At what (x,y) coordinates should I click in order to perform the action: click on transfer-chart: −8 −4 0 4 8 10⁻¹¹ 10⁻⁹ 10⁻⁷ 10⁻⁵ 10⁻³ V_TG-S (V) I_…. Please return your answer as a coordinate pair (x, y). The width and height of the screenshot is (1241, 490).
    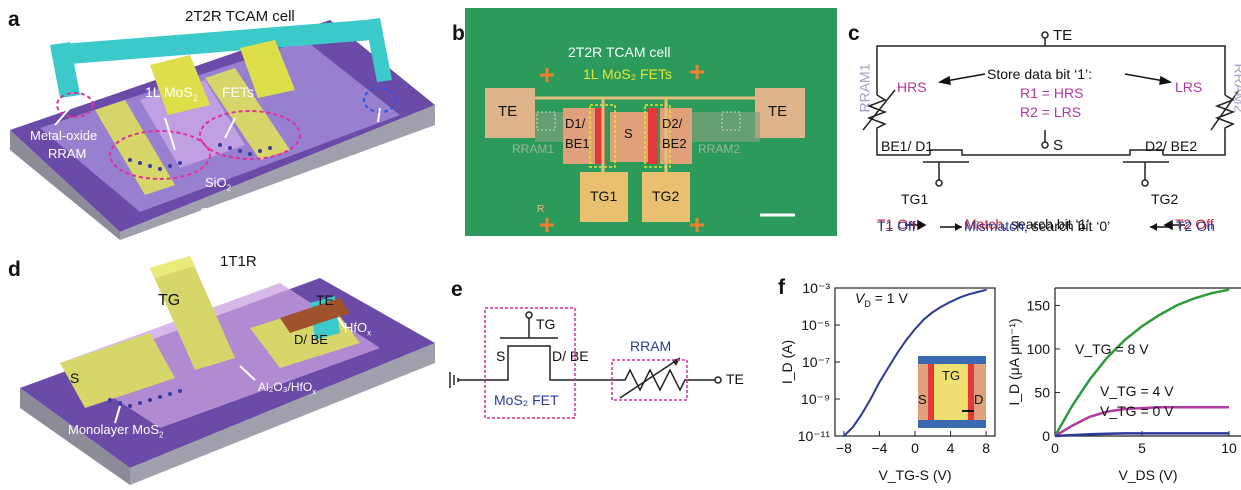
    Looking at the image, I should click on (887, 381).